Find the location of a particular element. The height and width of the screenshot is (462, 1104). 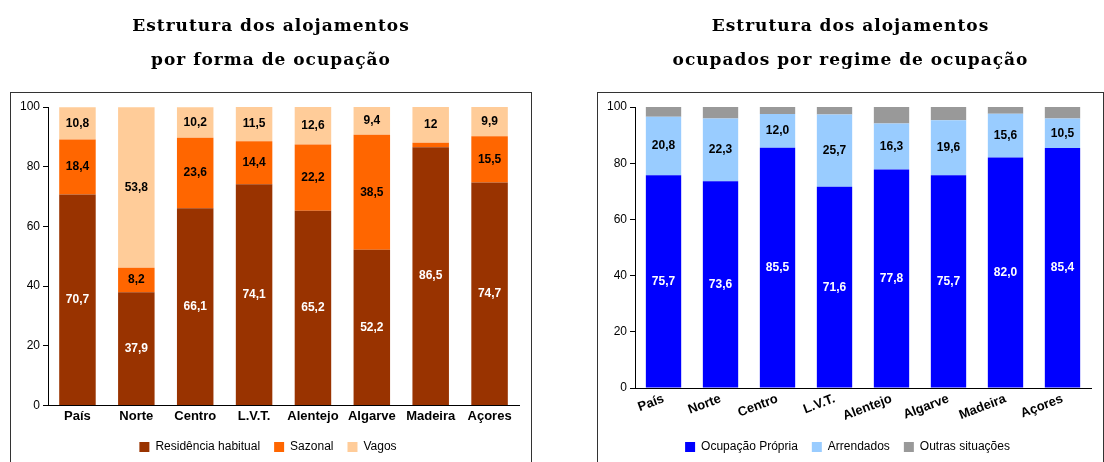

legend-label: Sazonal is located at coordinates (312, 446).